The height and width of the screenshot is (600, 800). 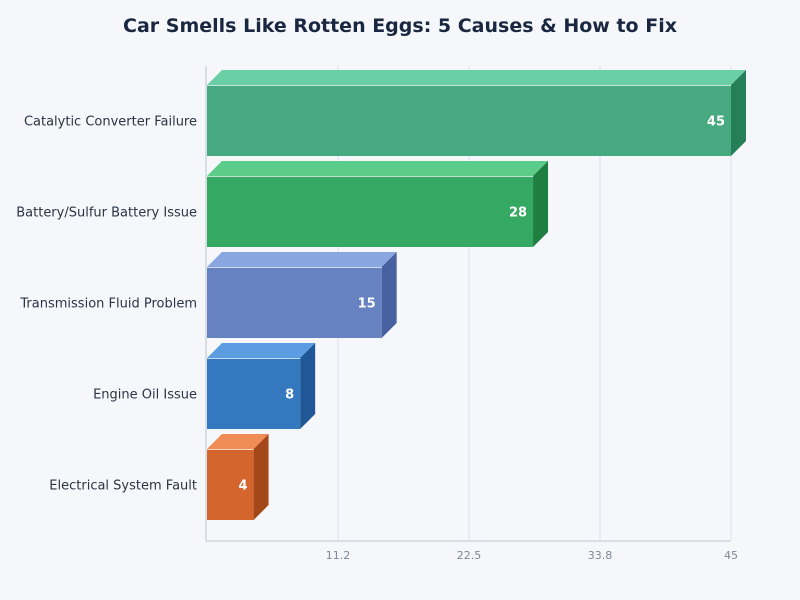 I want to click on bar-group: 28, so click(x=378, y=204).